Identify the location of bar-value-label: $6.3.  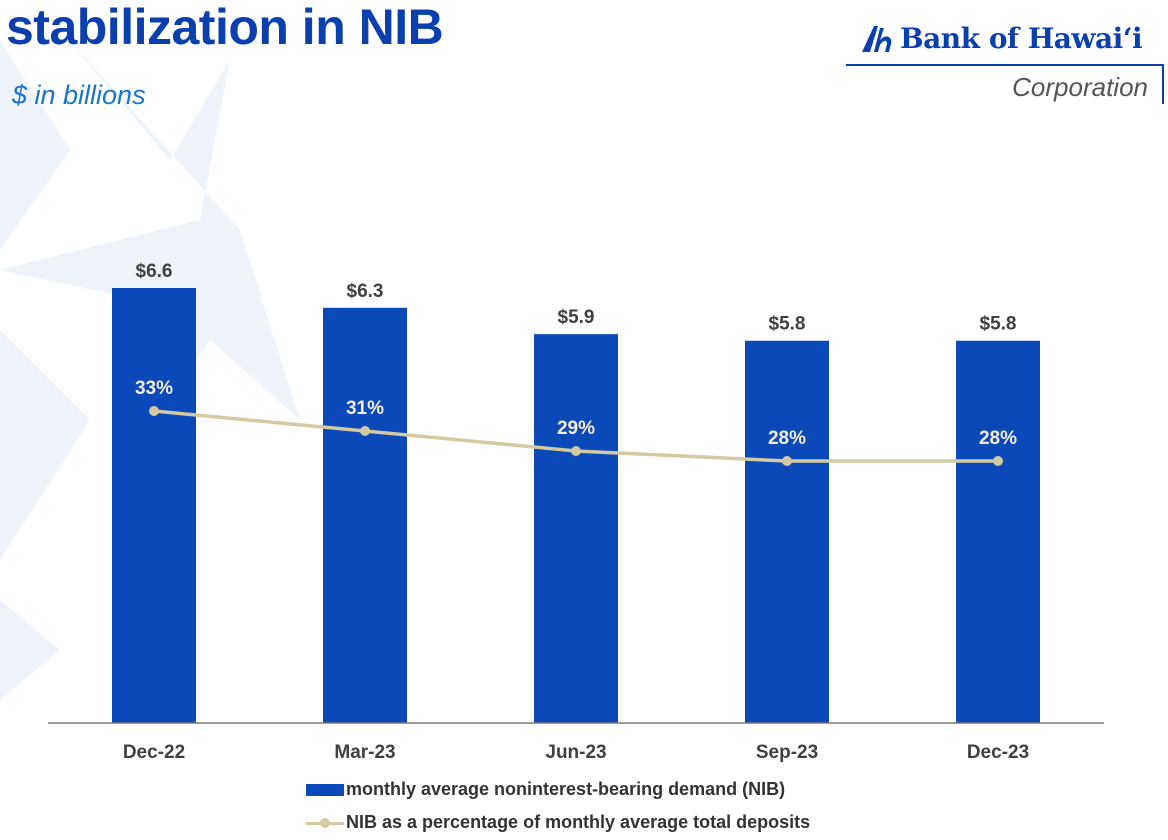
(365, 291).